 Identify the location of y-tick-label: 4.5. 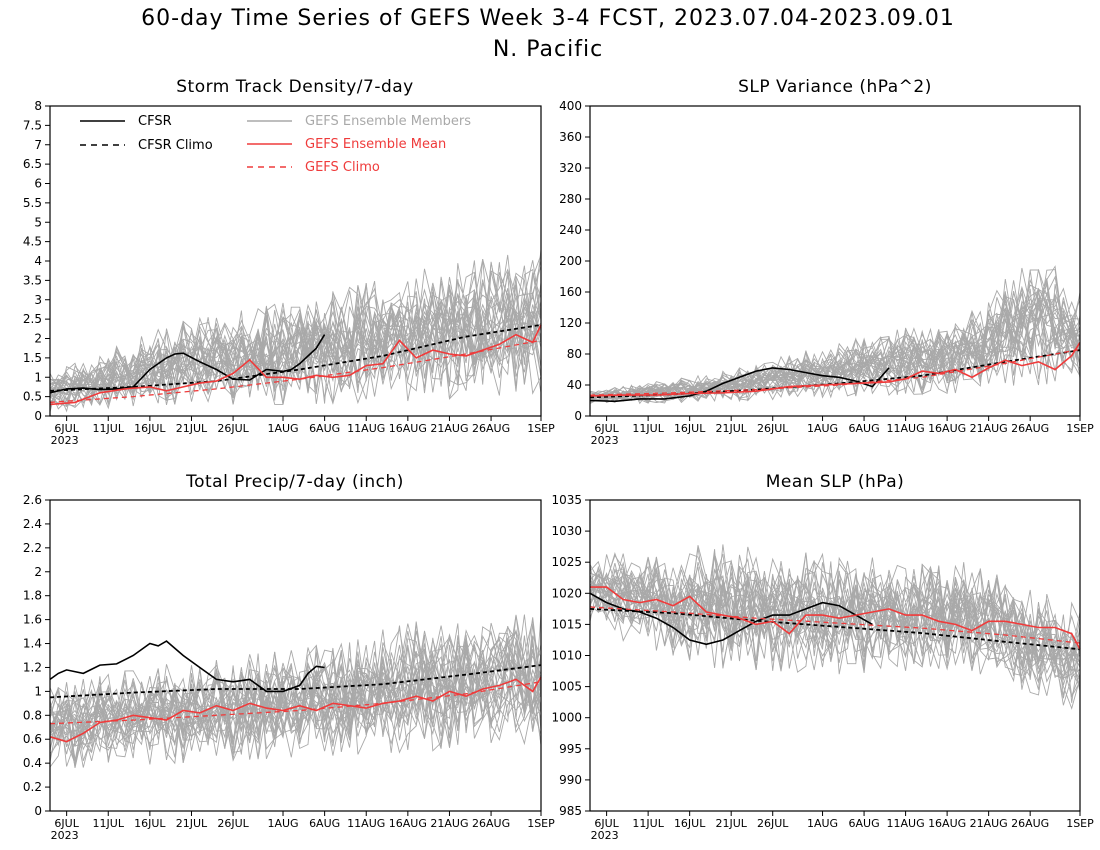
(32, 242).